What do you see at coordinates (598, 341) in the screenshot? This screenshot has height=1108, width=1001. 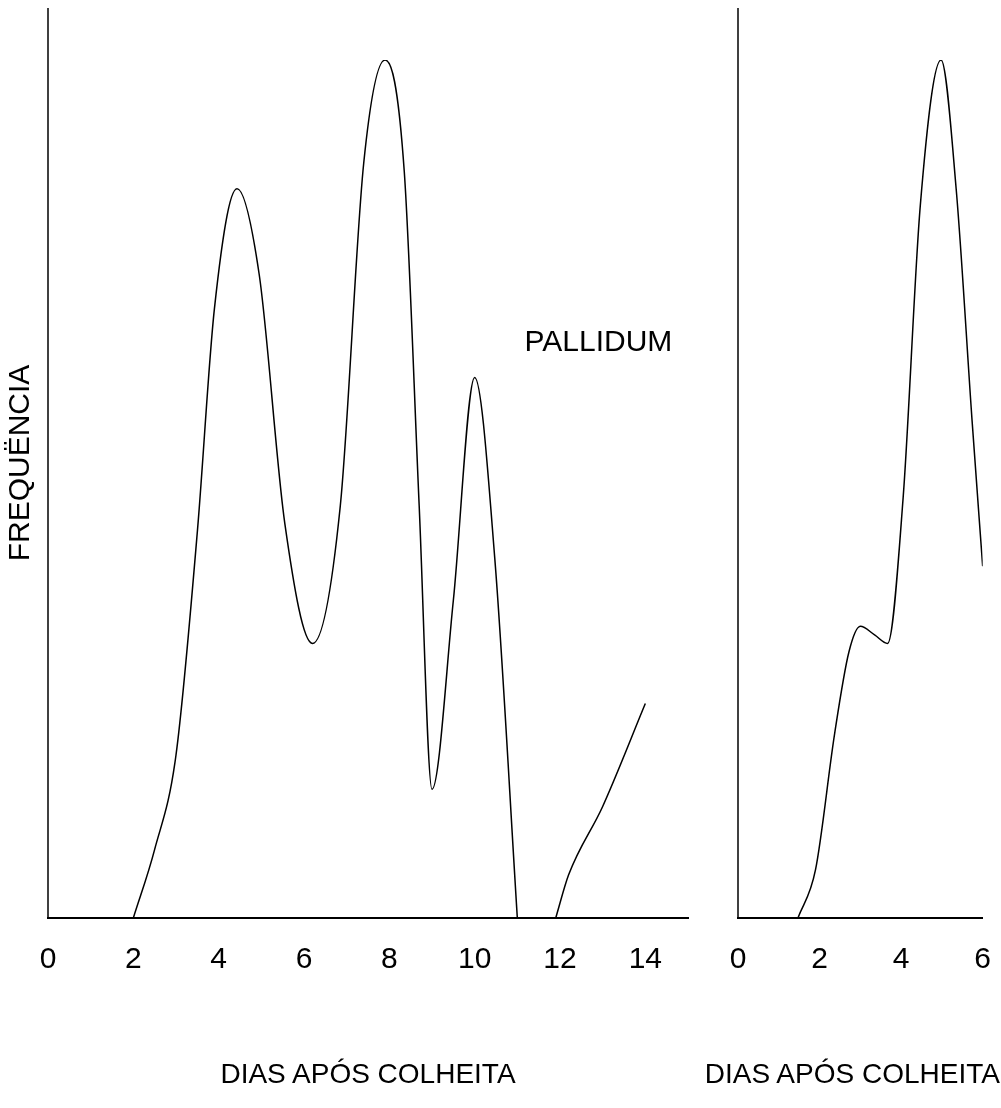 I see `annotation: PALLIDUM` at bounding box center [598, 341].